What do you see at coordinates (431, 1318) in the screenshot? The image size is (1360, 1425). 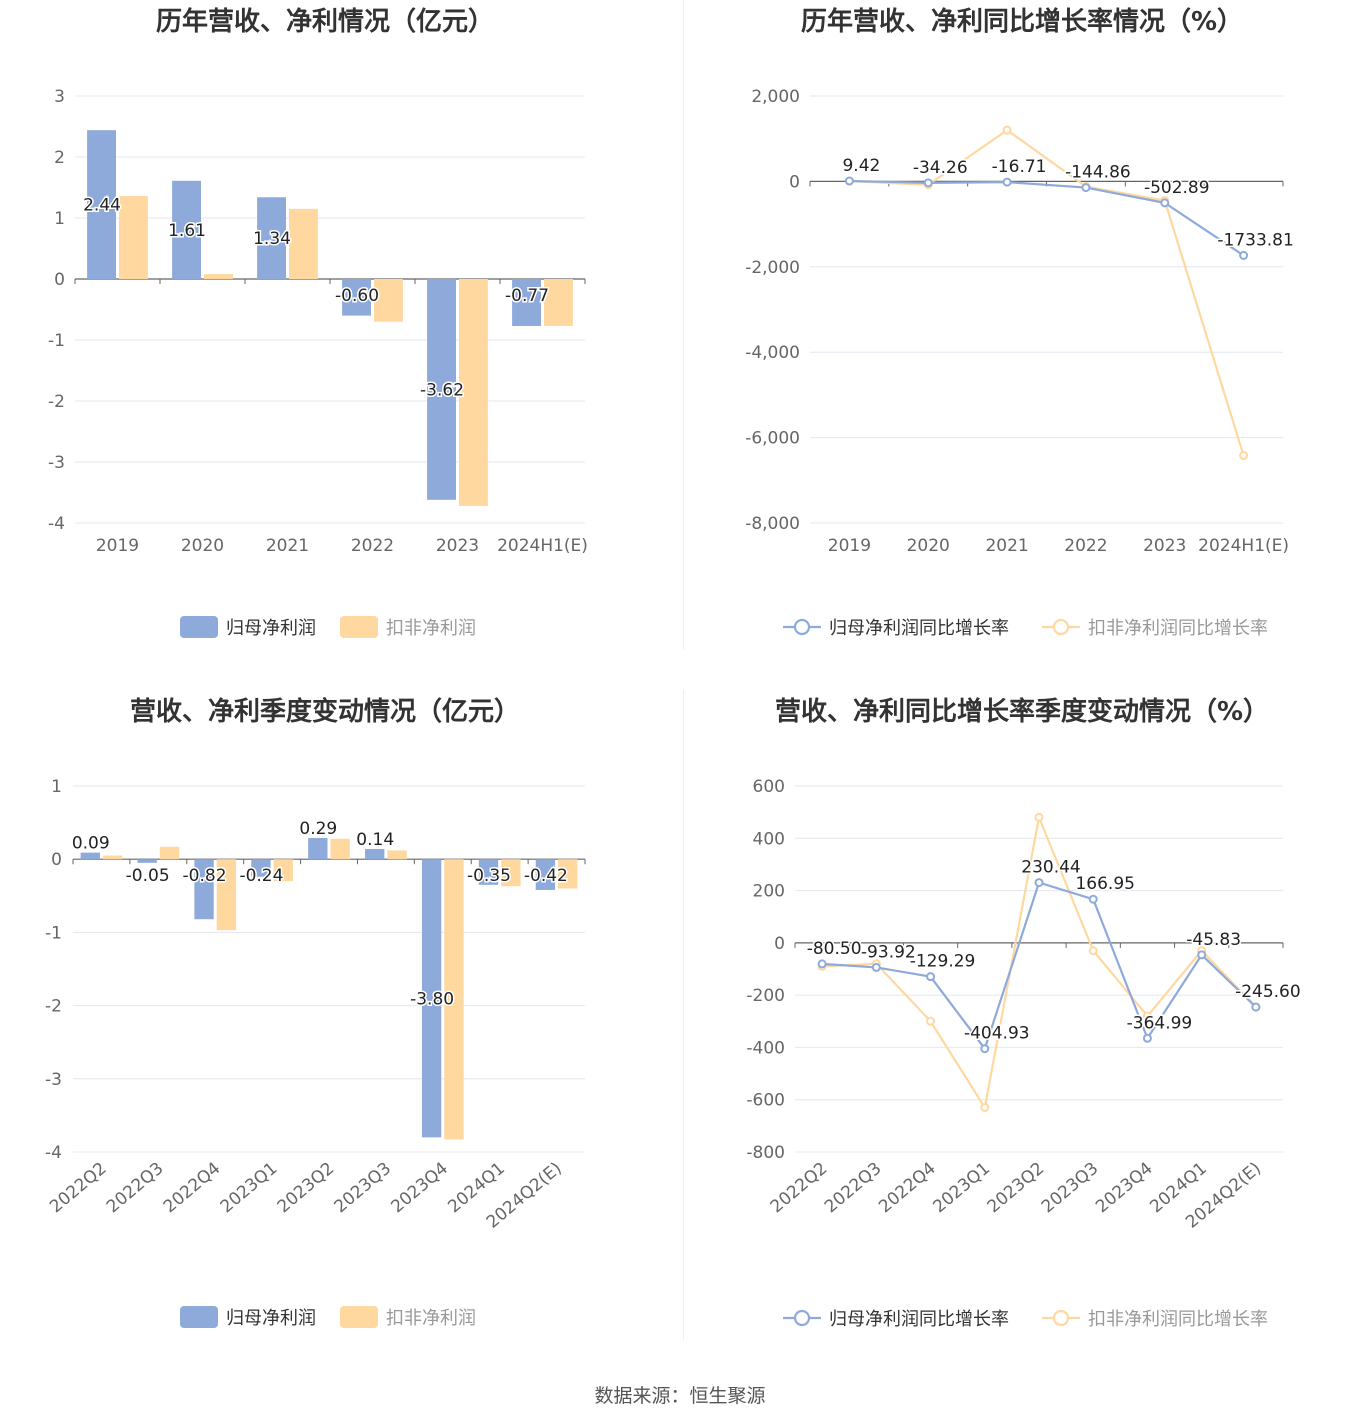 I see `legend-label: 扣非净利润` at bounding box center [431, 1318].